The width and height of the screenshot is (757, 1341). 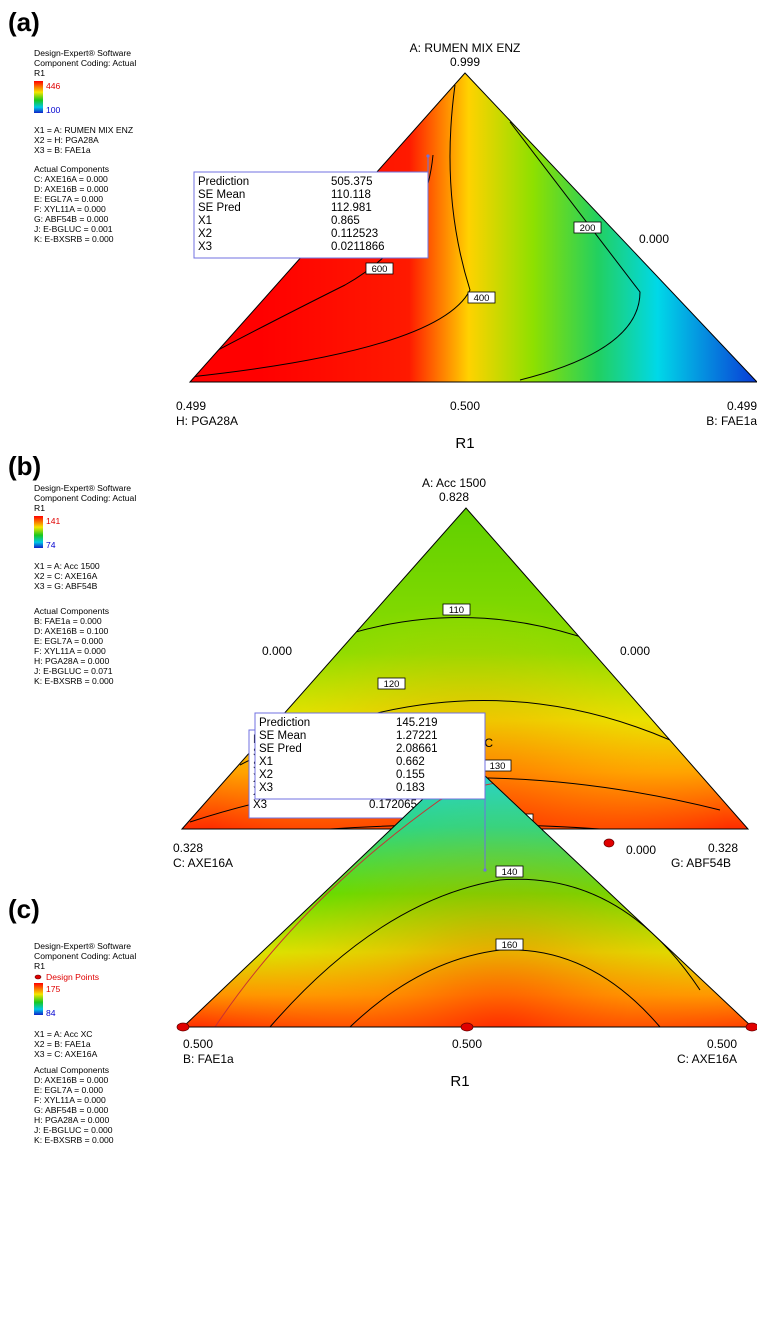 I want to click on tooltip-label: SE Pred, so click(x=280, y=749).